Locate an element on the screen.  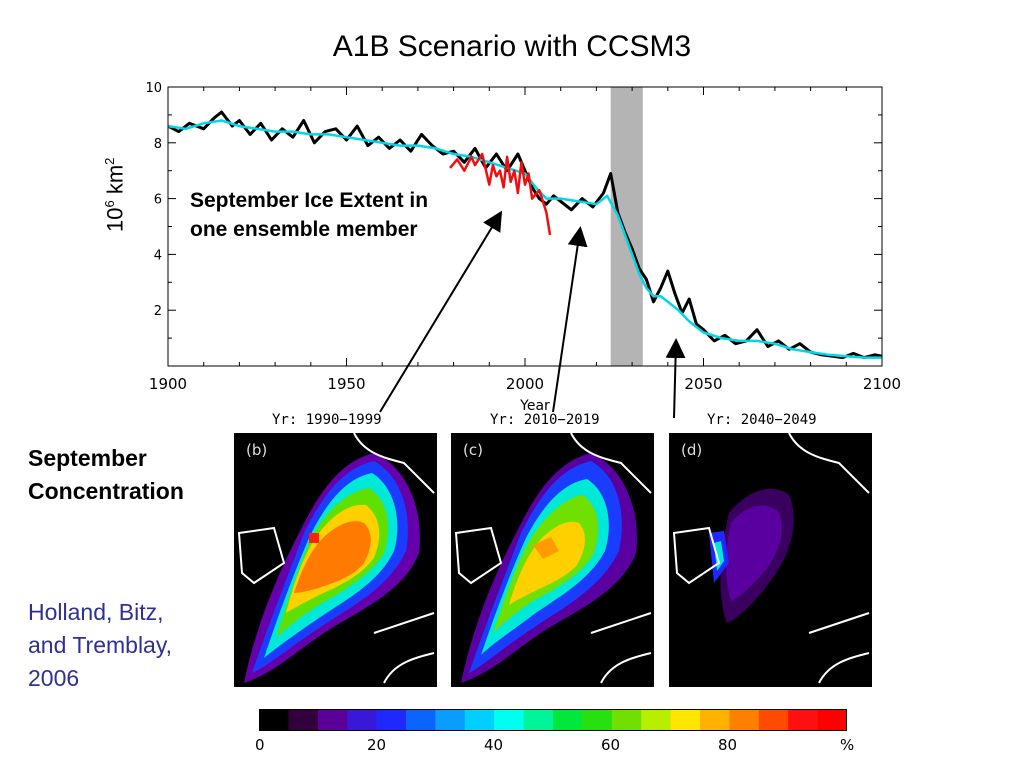
concentration-map-d: (d) is located at coordinates (770, 559).